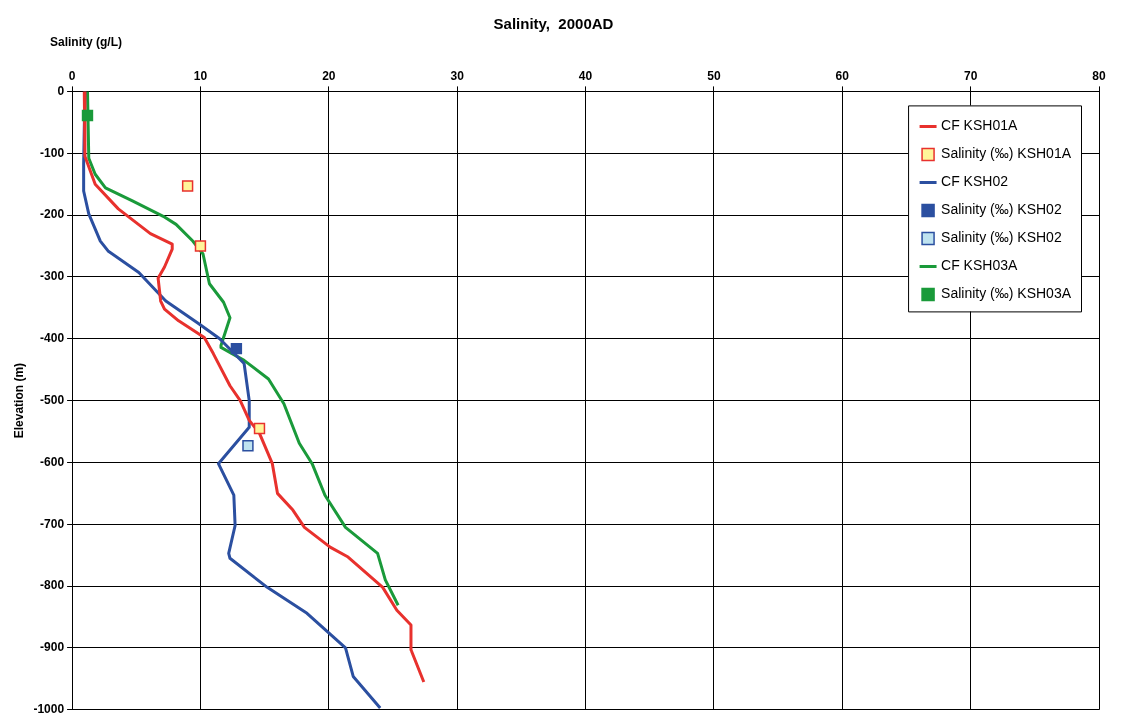 The height and width of the screenshot is (728, 1121). Describe the element at coordinates (86, 42) in the screenshot. I see `x-axis-title: Salinity (g/L)` at that location.